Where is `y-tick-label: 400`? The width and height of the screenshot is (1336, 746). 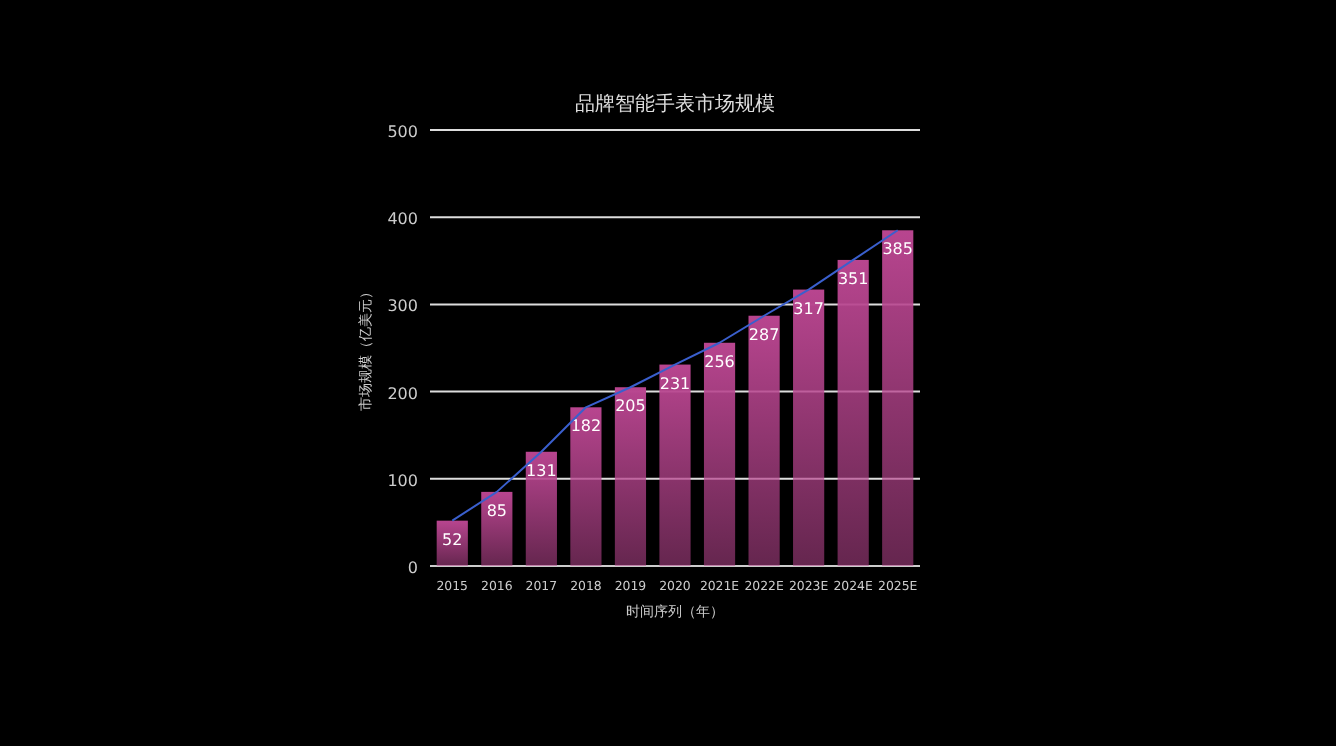
y-tick-label: 400 is located at coordinates (402, 219).